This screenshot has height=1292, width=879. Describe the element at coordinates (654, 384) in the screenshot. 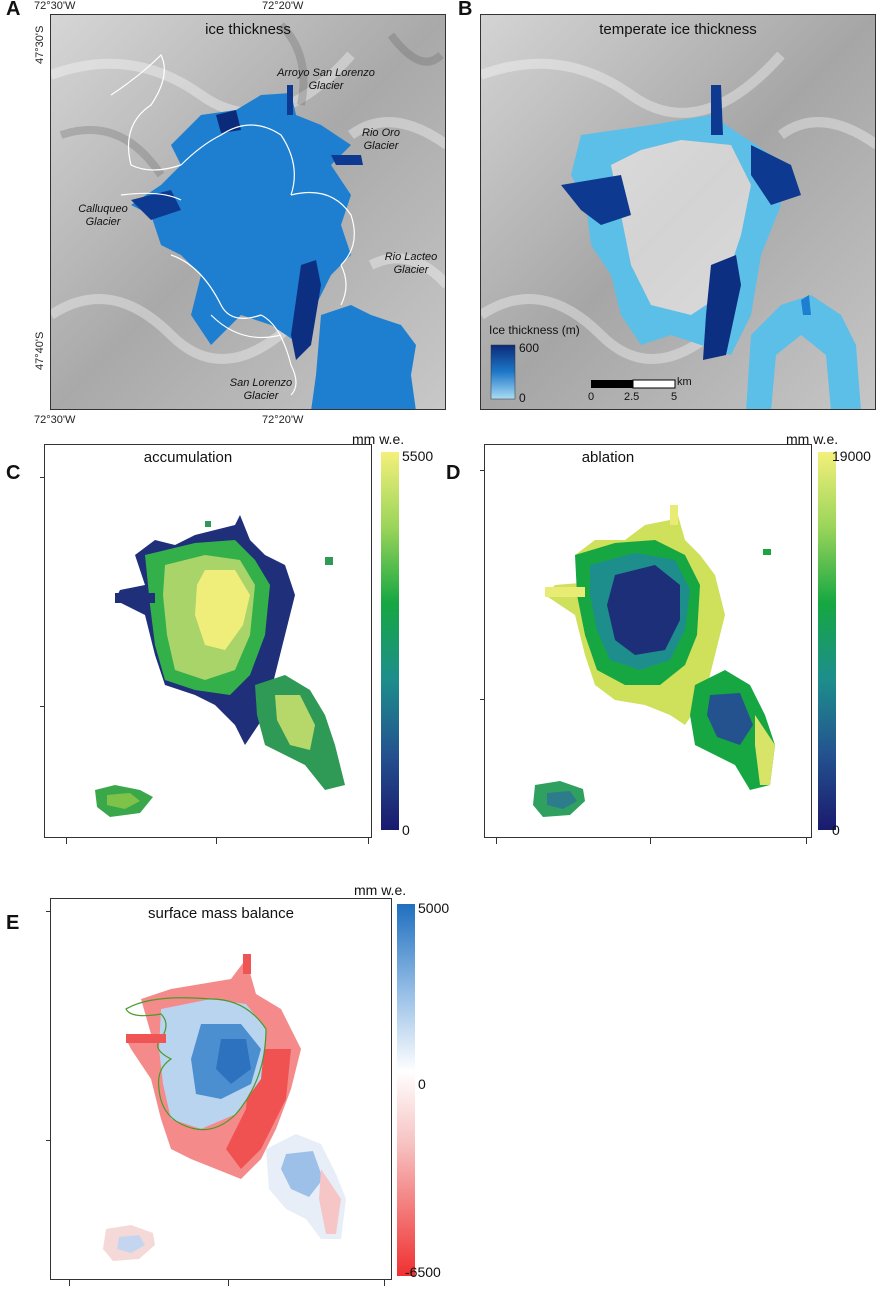

I see `scale-bar-white` at that location.